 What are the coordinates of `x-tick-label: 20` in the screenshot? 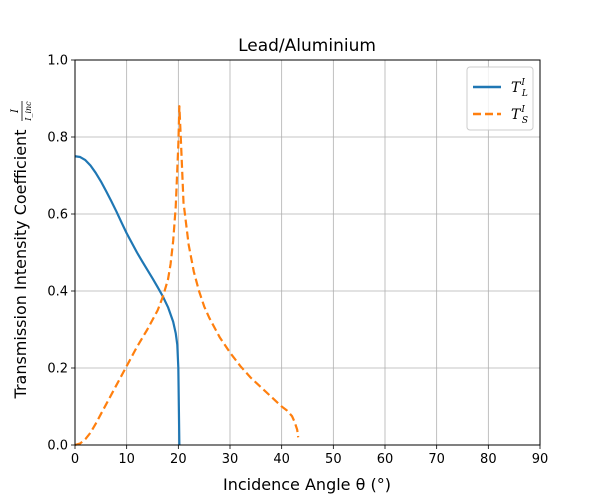 It's located at (178, 459).